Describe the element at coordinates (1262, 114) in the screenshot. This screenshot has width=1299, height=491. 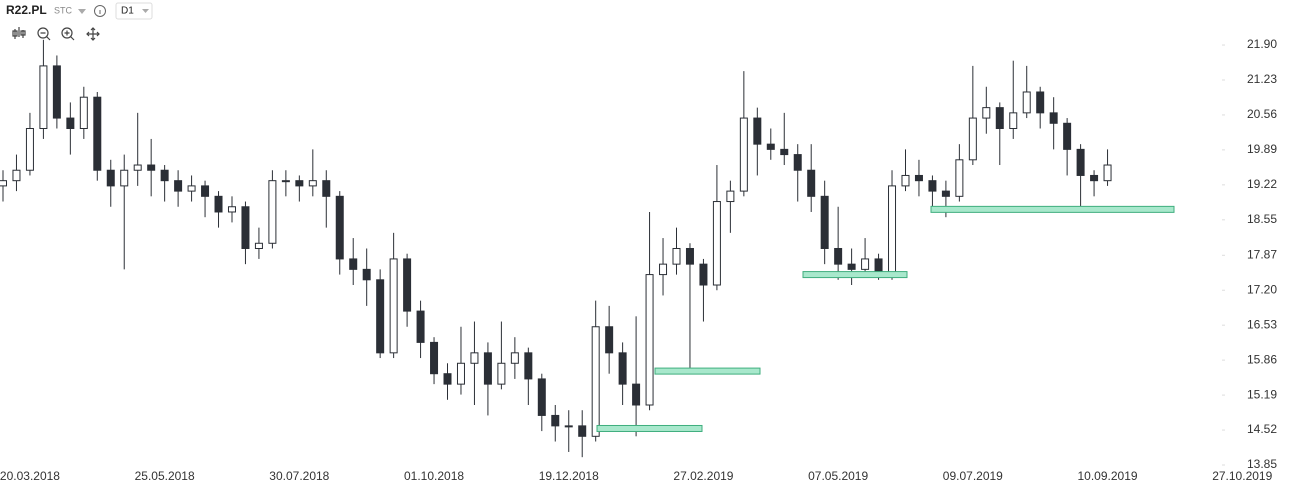
I see `y-tick-label: 20.56` at that location.